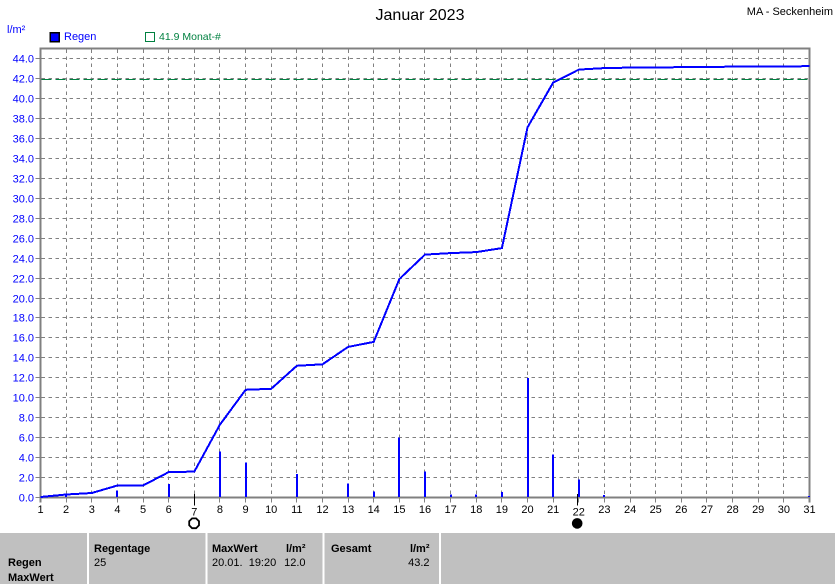 The image size is (835, 588). I want to click on svg-text: 20.01. 19:20, so click(244, 563).